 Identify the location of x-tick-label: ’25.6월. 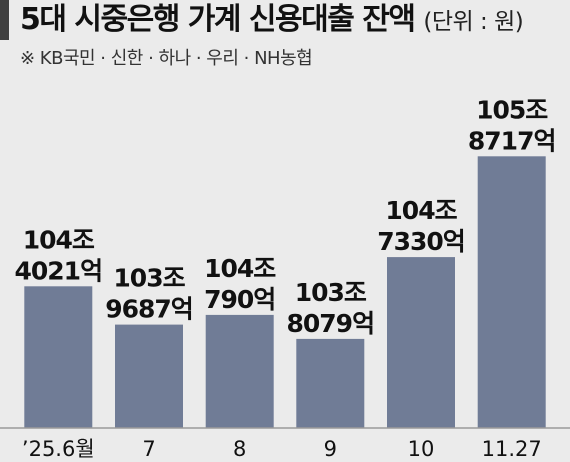
(58, 449).